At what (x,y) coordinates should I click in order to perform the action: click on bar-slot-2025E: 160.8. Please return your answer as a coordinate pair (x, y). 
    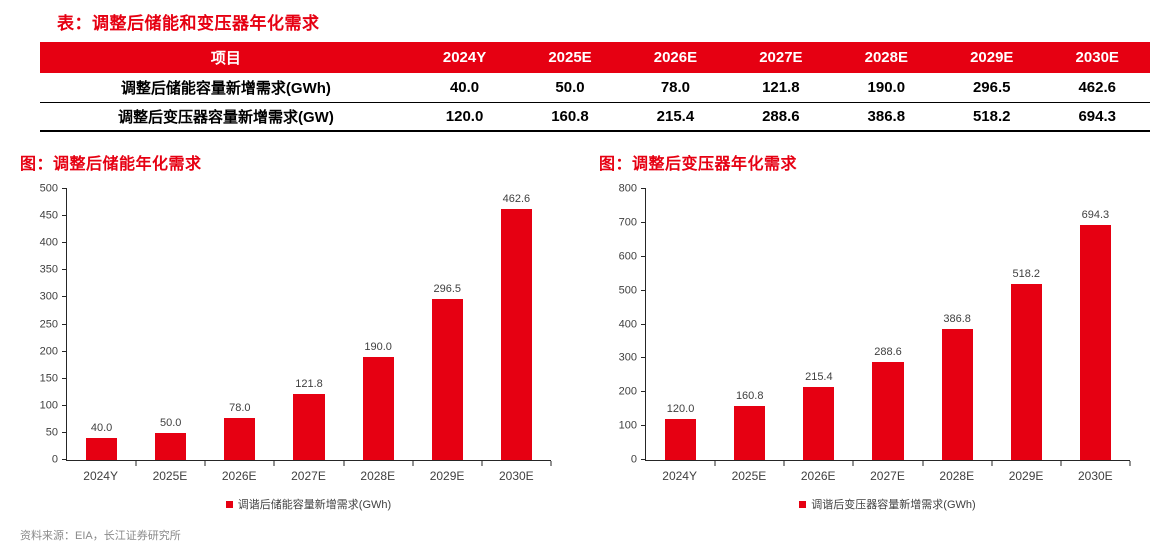
    Looking at the image, I should click on (749, 324).